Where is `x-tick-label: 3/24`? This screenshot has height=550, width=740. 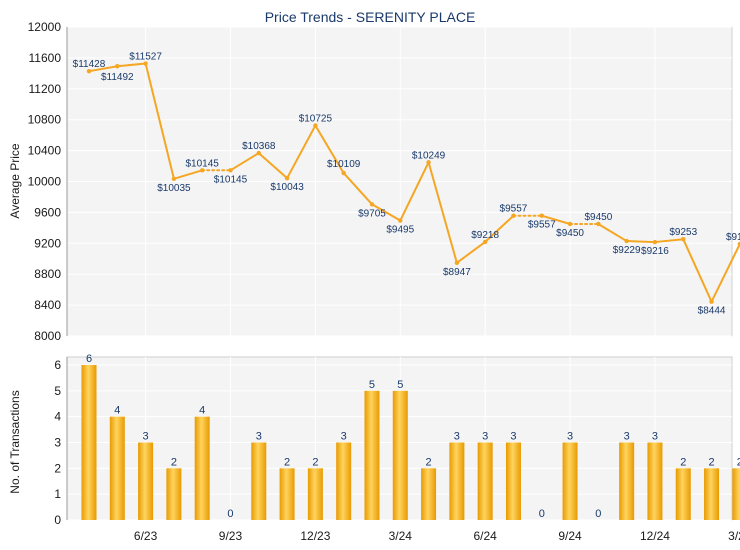
x-tick-label: 3/24 is located at coordinates (401, 536).